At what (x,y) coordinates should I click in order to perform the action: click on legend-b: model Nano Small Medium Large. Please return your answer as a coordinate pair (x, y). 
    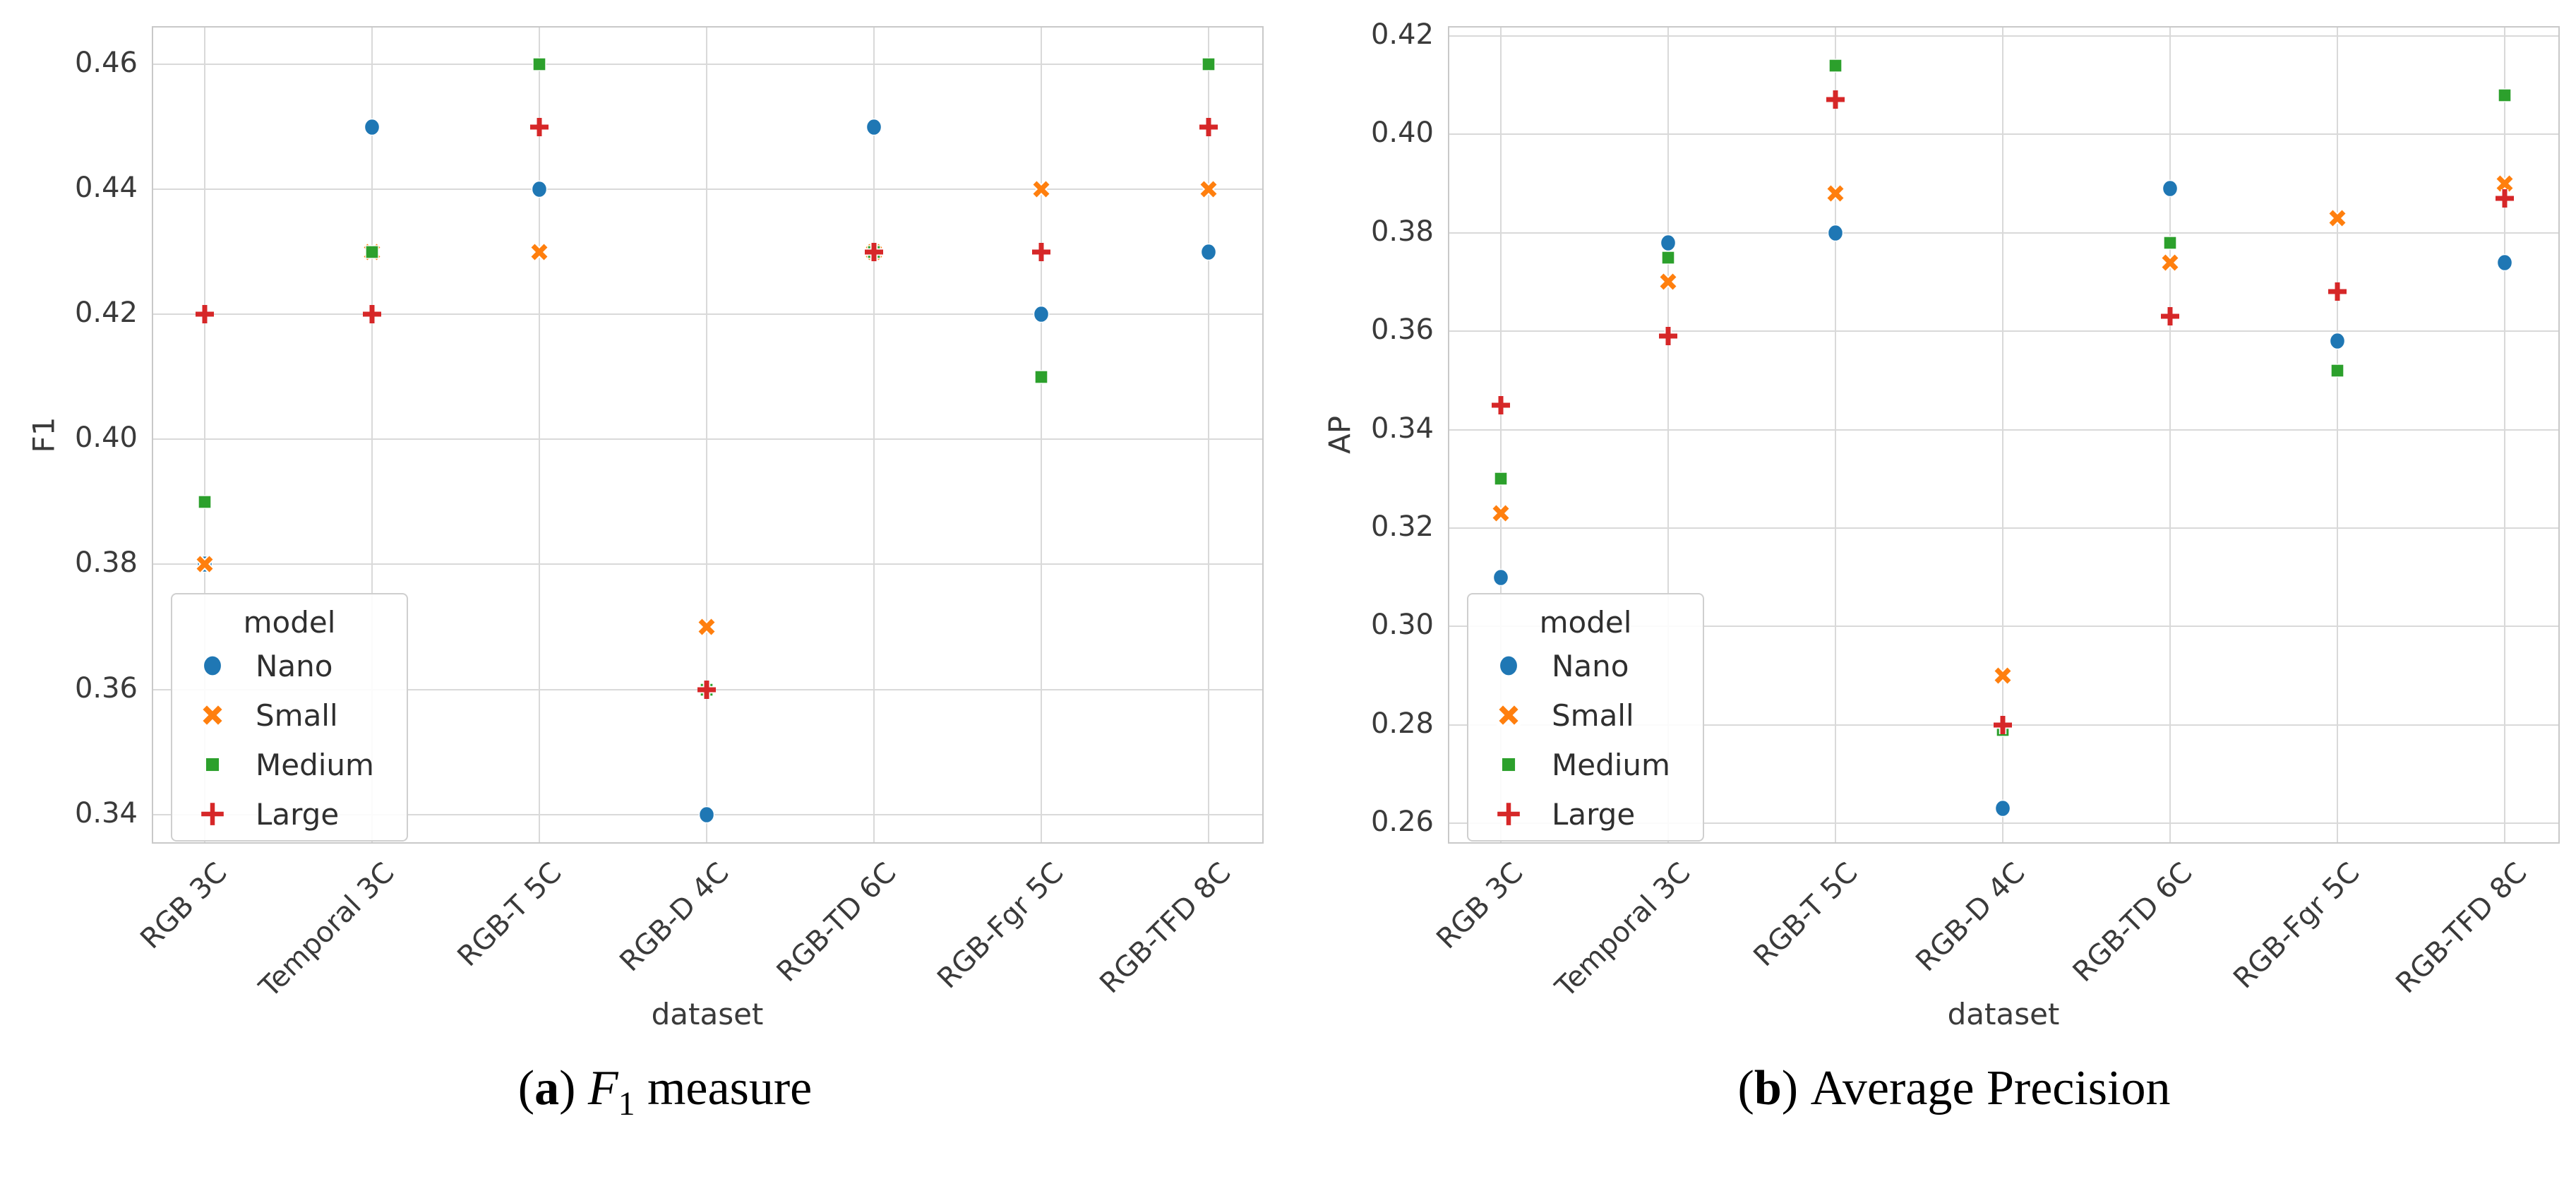
    Looking at the image, I should click on (1585, 717).